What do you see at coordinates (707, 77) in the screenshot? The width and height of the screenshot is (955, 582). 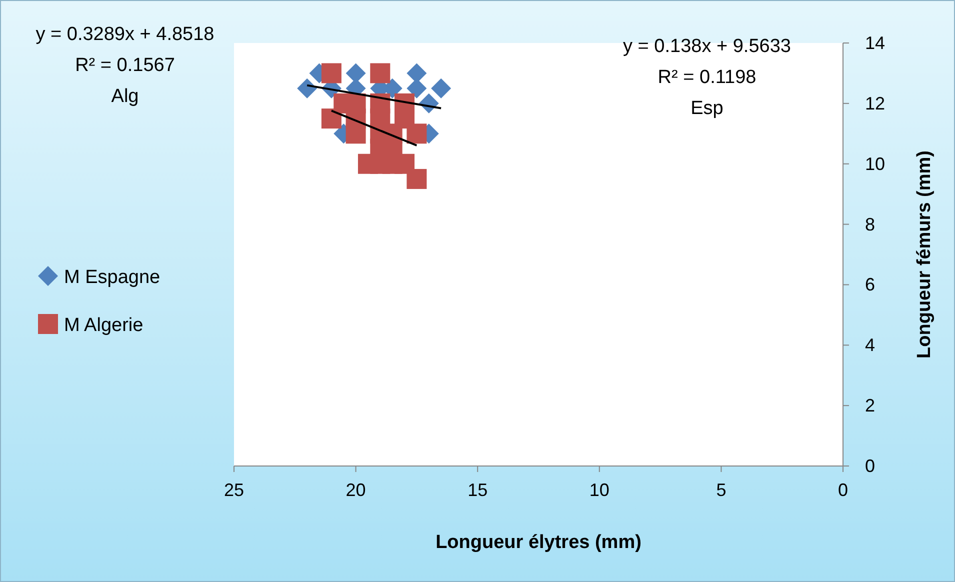 I see `annotation: y = 0.138x + 9.5633 R² = 0.1198 Esp` at bounding box center [707, 77].